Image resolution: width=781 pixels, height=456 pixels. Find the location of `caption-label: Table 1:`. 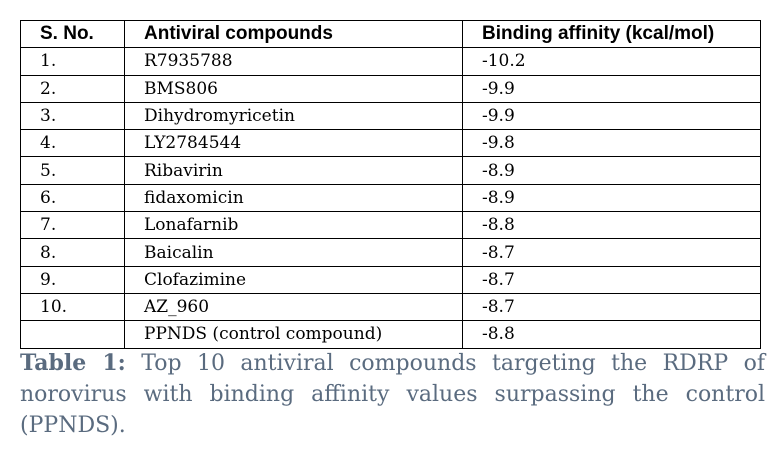

caption-label: Table 1: is located at coordinates (73, 363).